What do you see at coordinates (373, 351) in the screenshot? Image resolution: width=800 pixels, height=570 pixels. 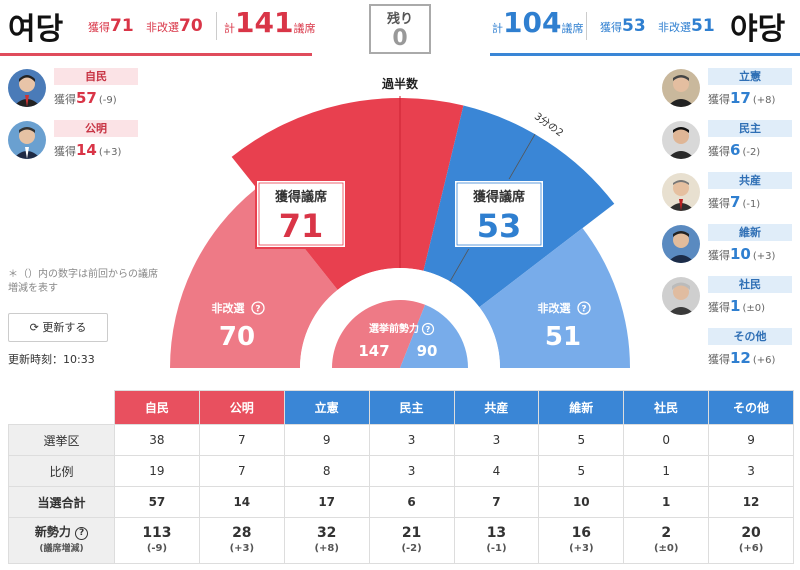 I see `ruling-pre-value: 147` at bounding box center [373, 351].